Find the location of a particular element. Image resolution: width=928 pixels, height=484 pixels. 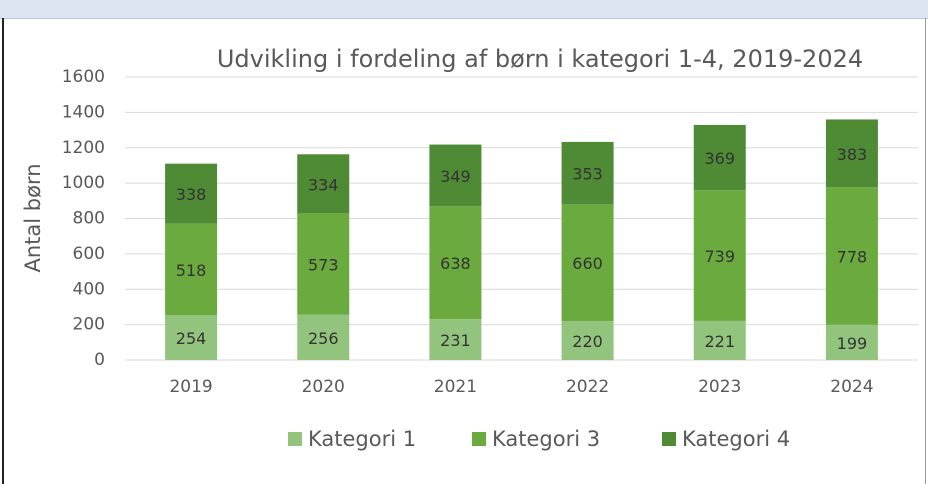

data-label: 334 is located at coordinates (323, 184).